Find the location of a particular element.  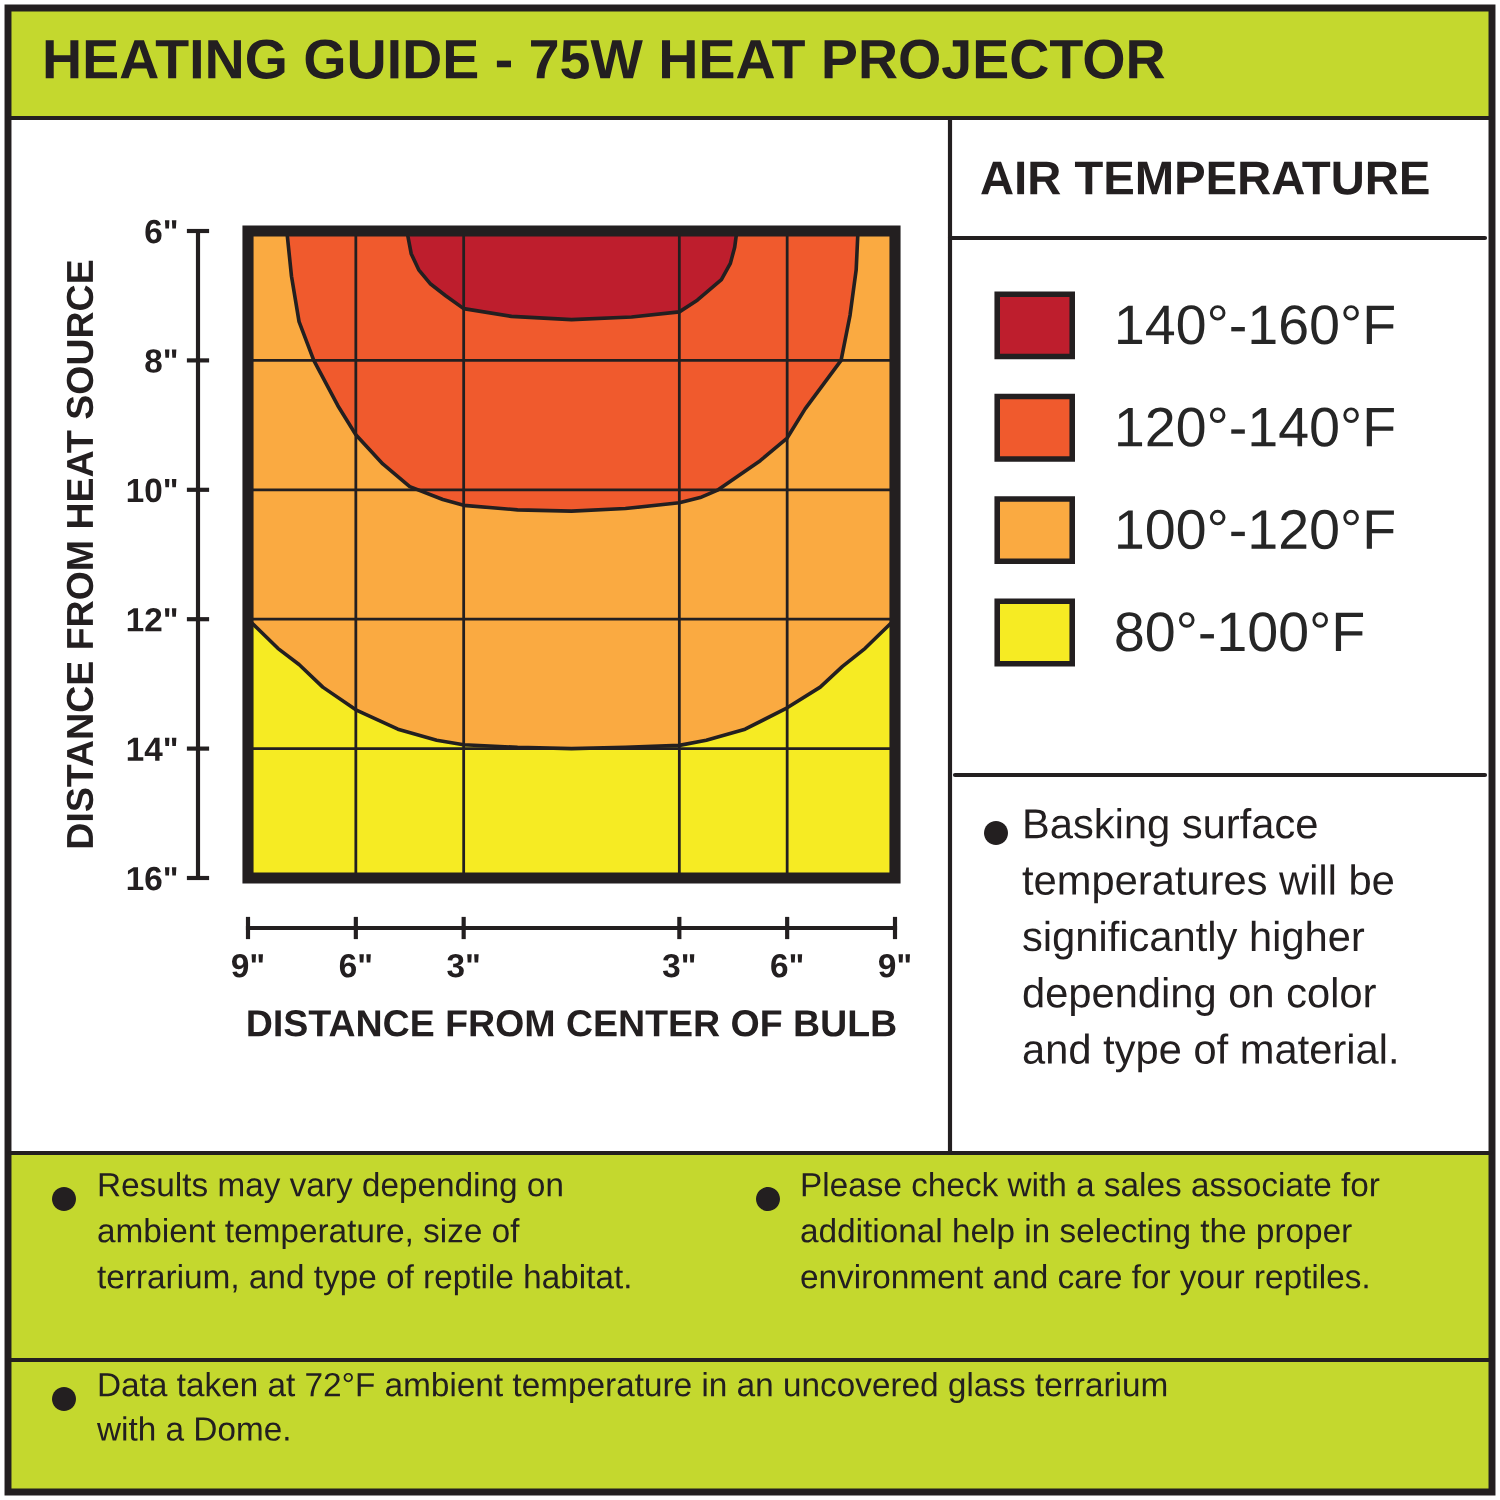

legend-label: 120°-140°F is located at coordinates (1256, 427).